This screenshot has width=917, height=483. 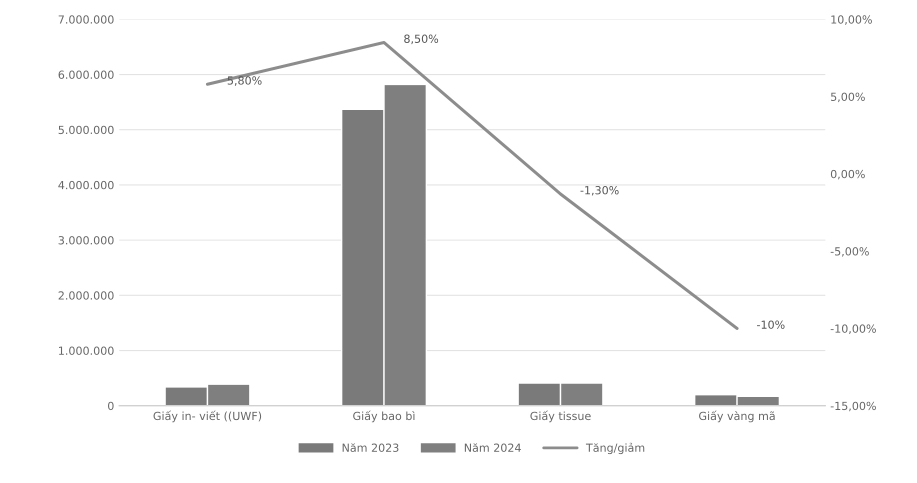 I want to click on legend-label: Năm 2023, so click(x=370, y=447).